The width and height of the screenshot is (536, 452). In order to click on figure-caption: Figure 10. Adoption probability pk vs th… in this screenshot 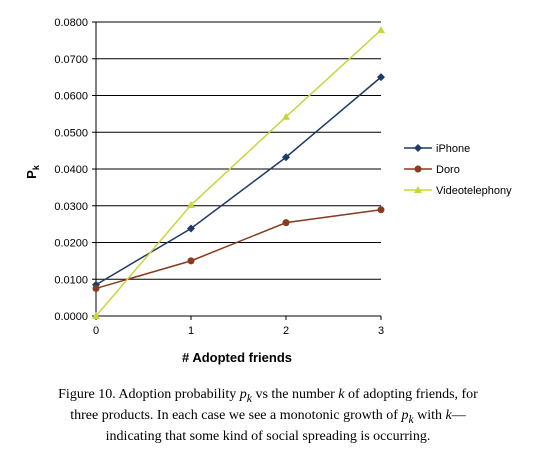, I will do `click(268, 415)`.